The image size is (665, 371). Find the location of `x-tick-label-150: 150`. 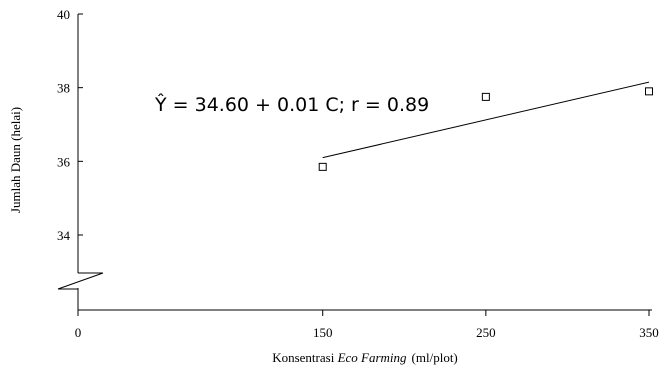

x-tick-label-150: 150 is located at coordinates (323, 332).